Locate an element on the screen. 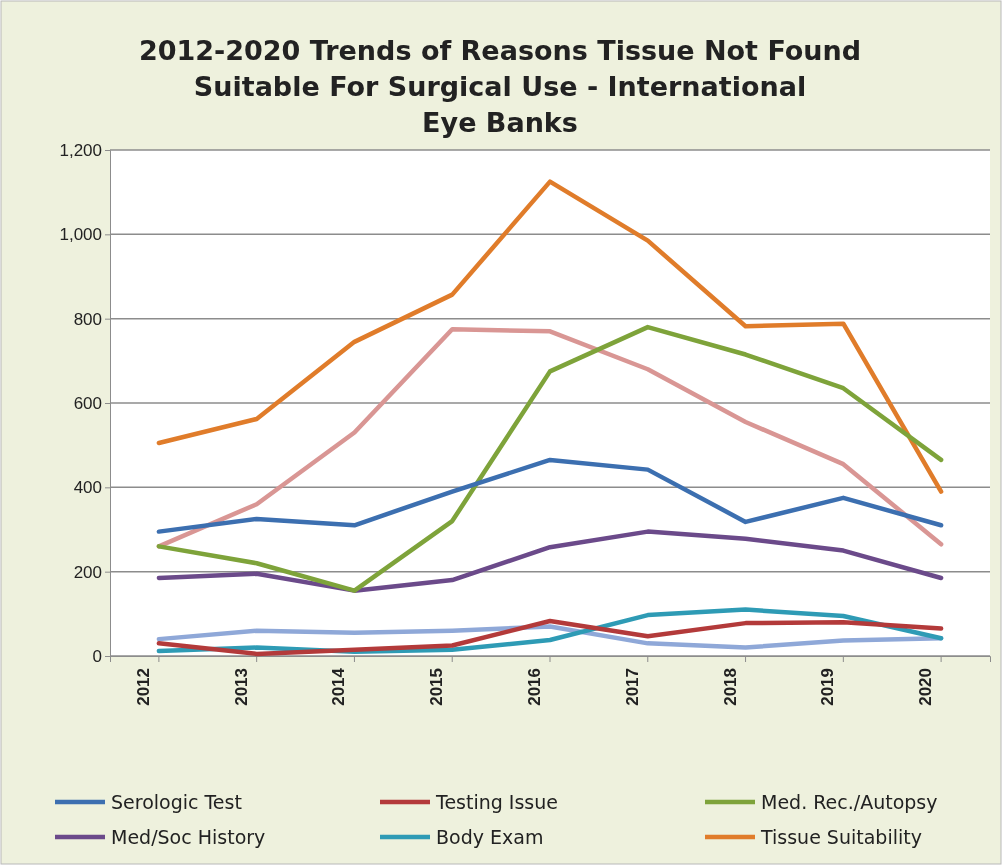  x-tick-label: 2018 is located at coordinates (730, 687).